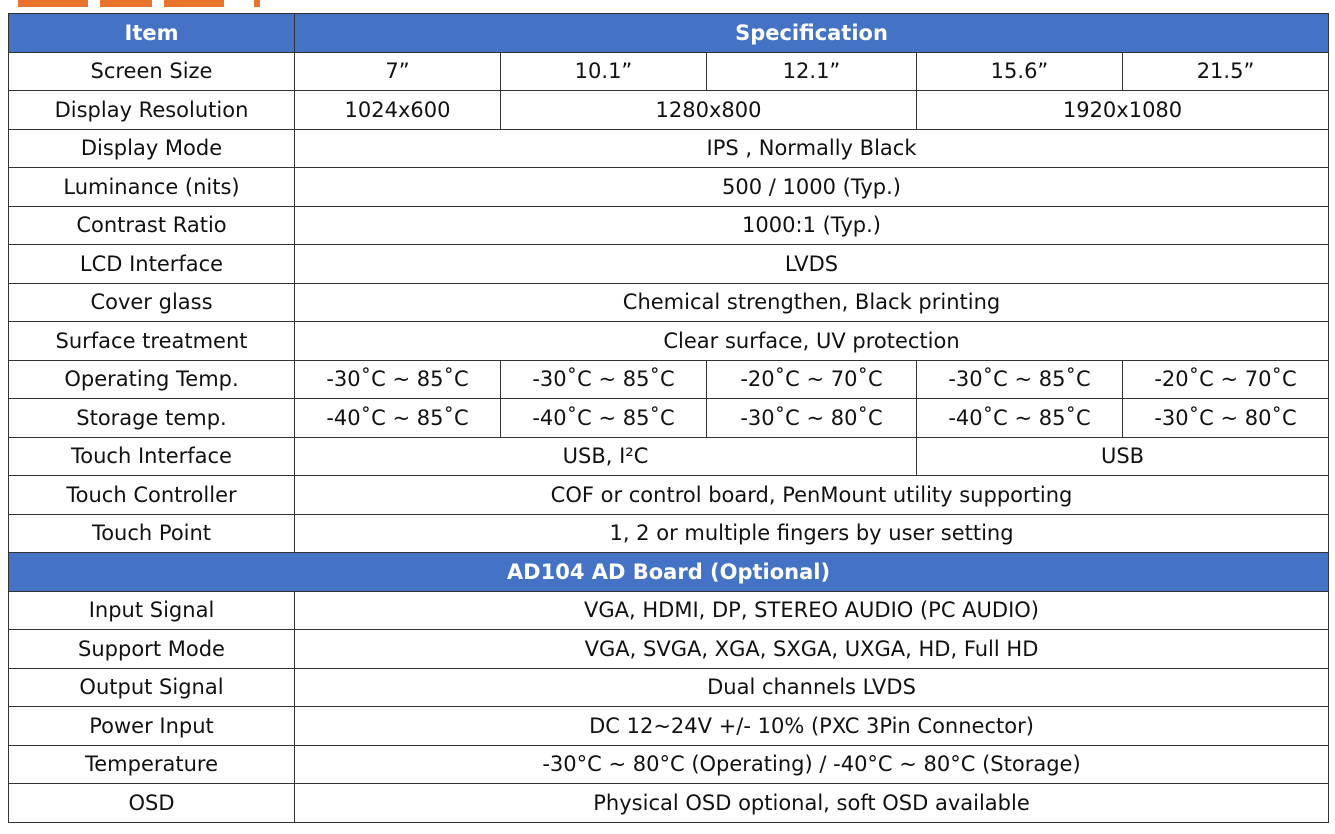 The width and height of the screenshot is (1335, 834). What do you see at coordinates (151, 764) in the screenshot?
I see `label-temperature: Temperature` at bounding box center [151, 764].